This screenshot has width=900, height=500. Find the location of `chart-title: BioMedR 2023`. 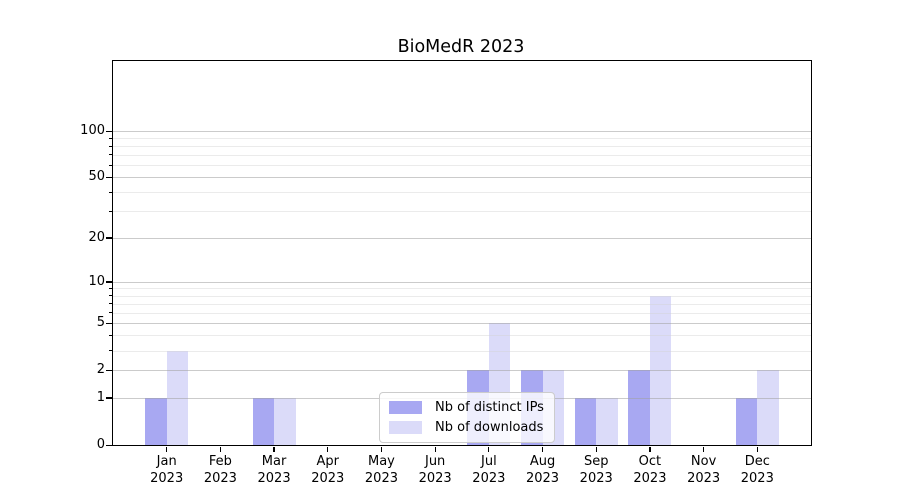

chart-title: BioMedR 2023 is located at coordinates (461, 47).